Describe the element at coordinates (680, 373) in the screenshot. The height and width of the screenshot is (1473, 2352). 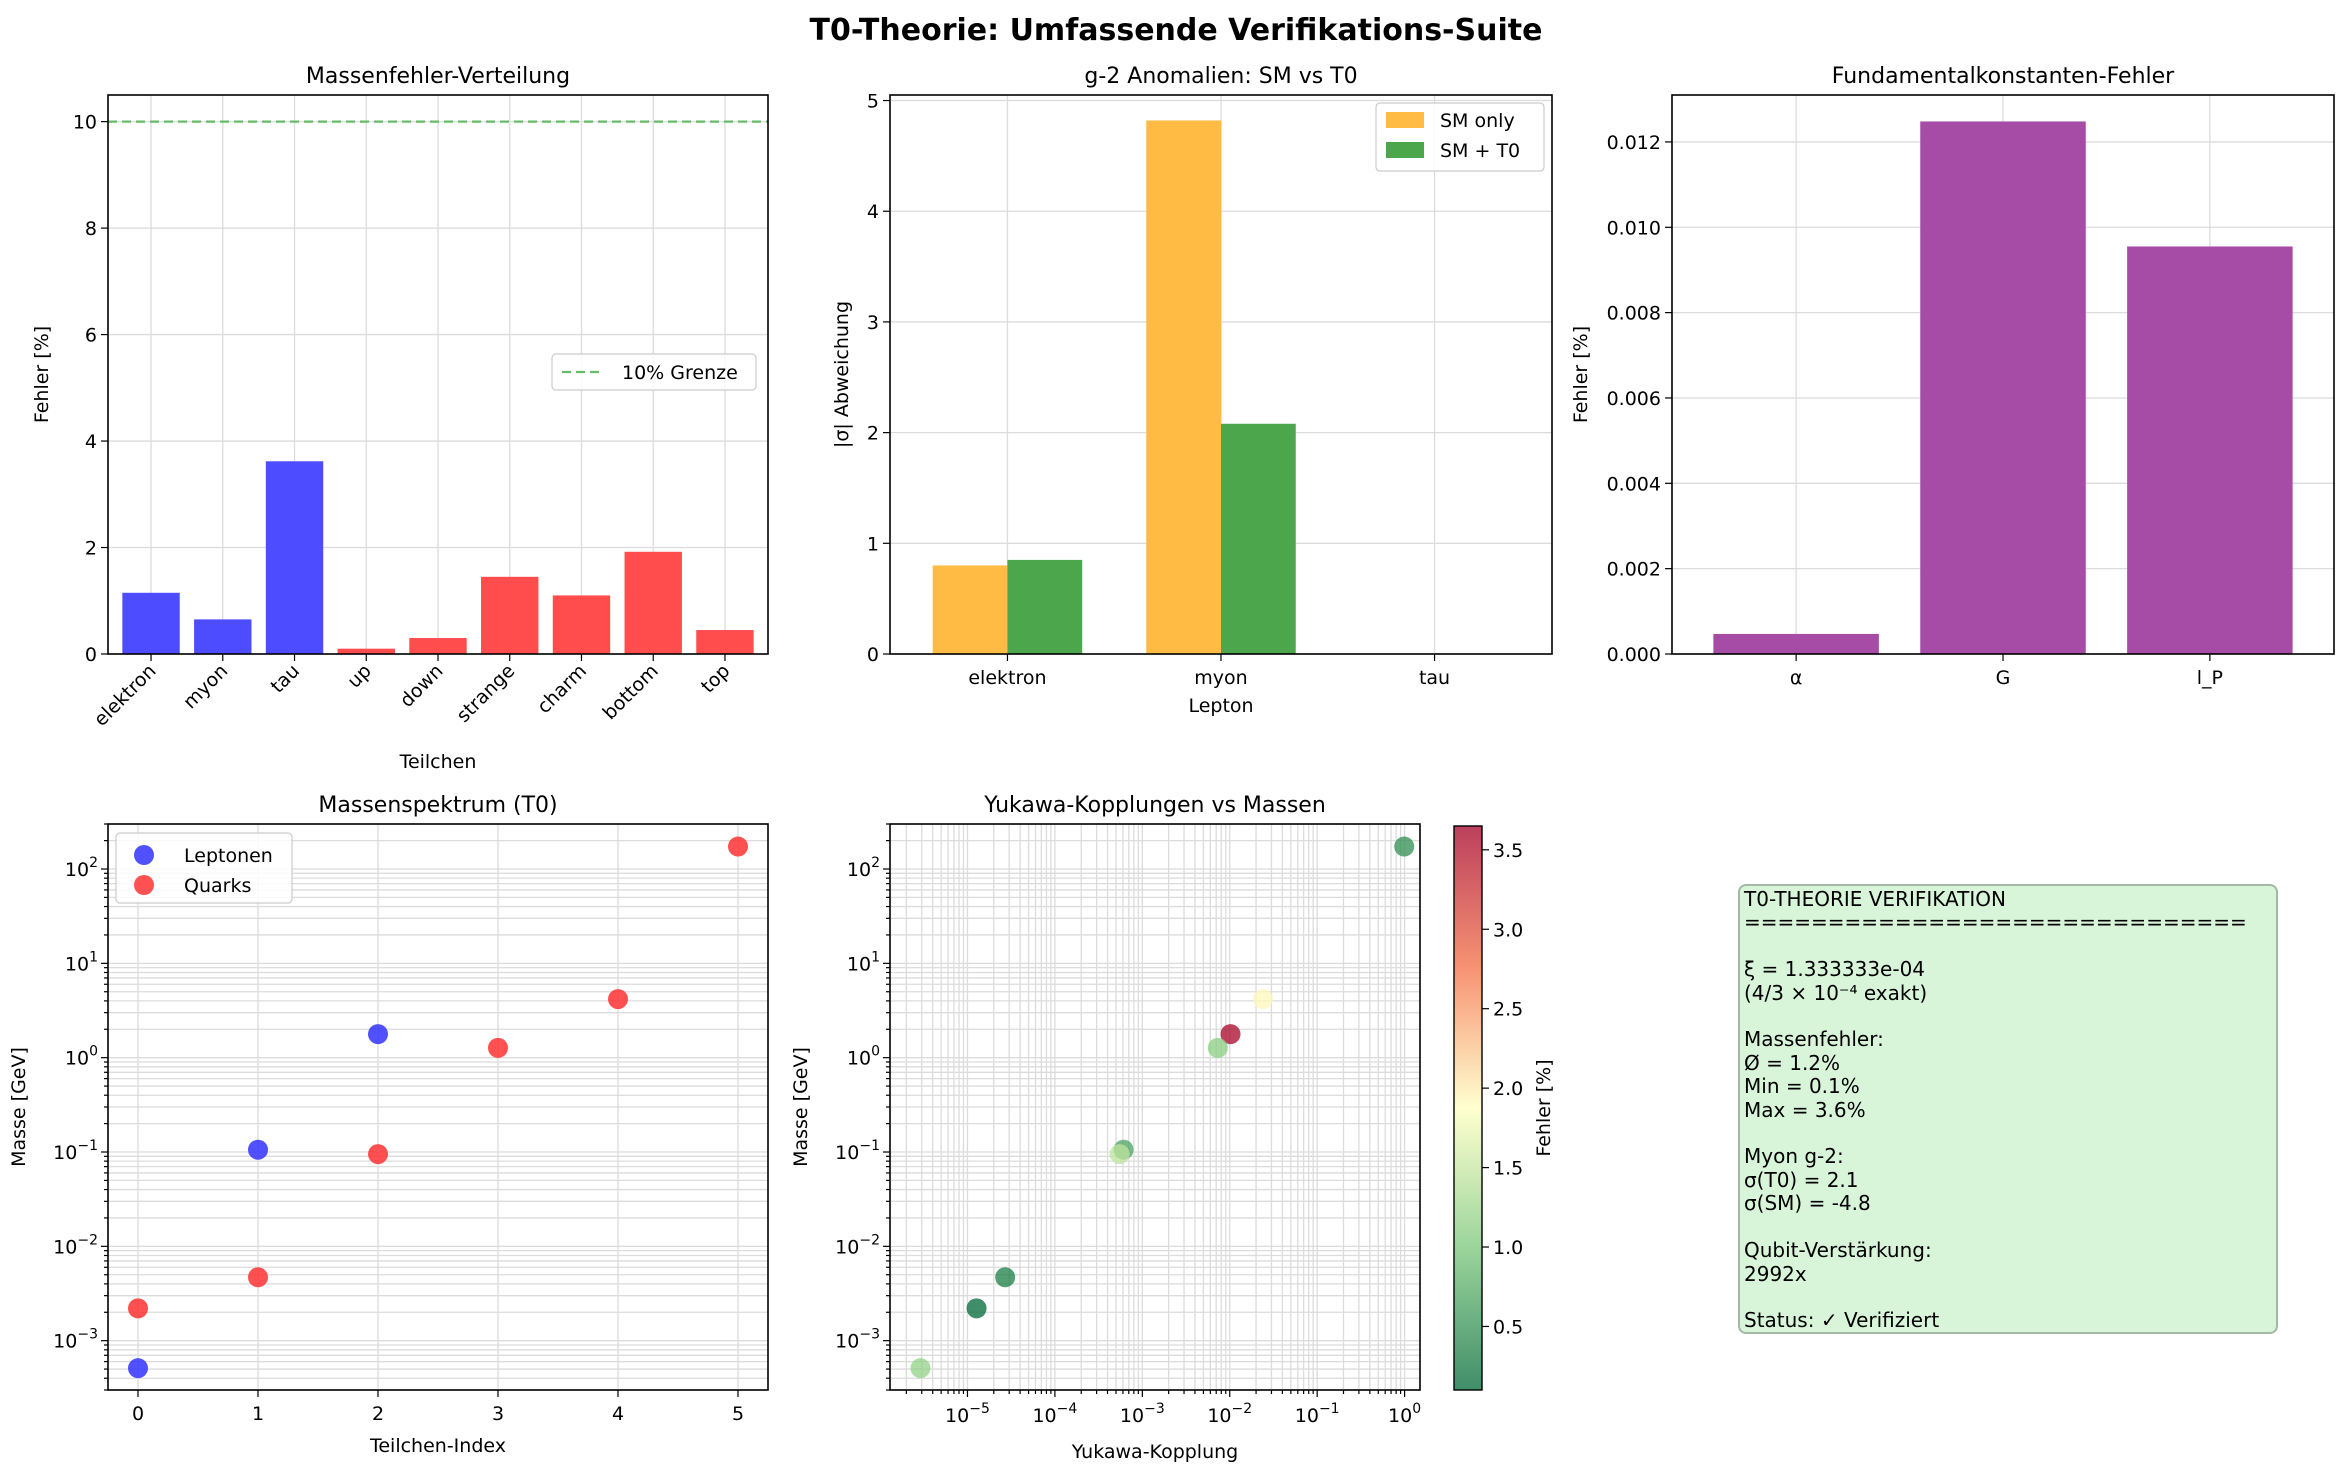
I see `legend-label: 10% Grenze` at that location.